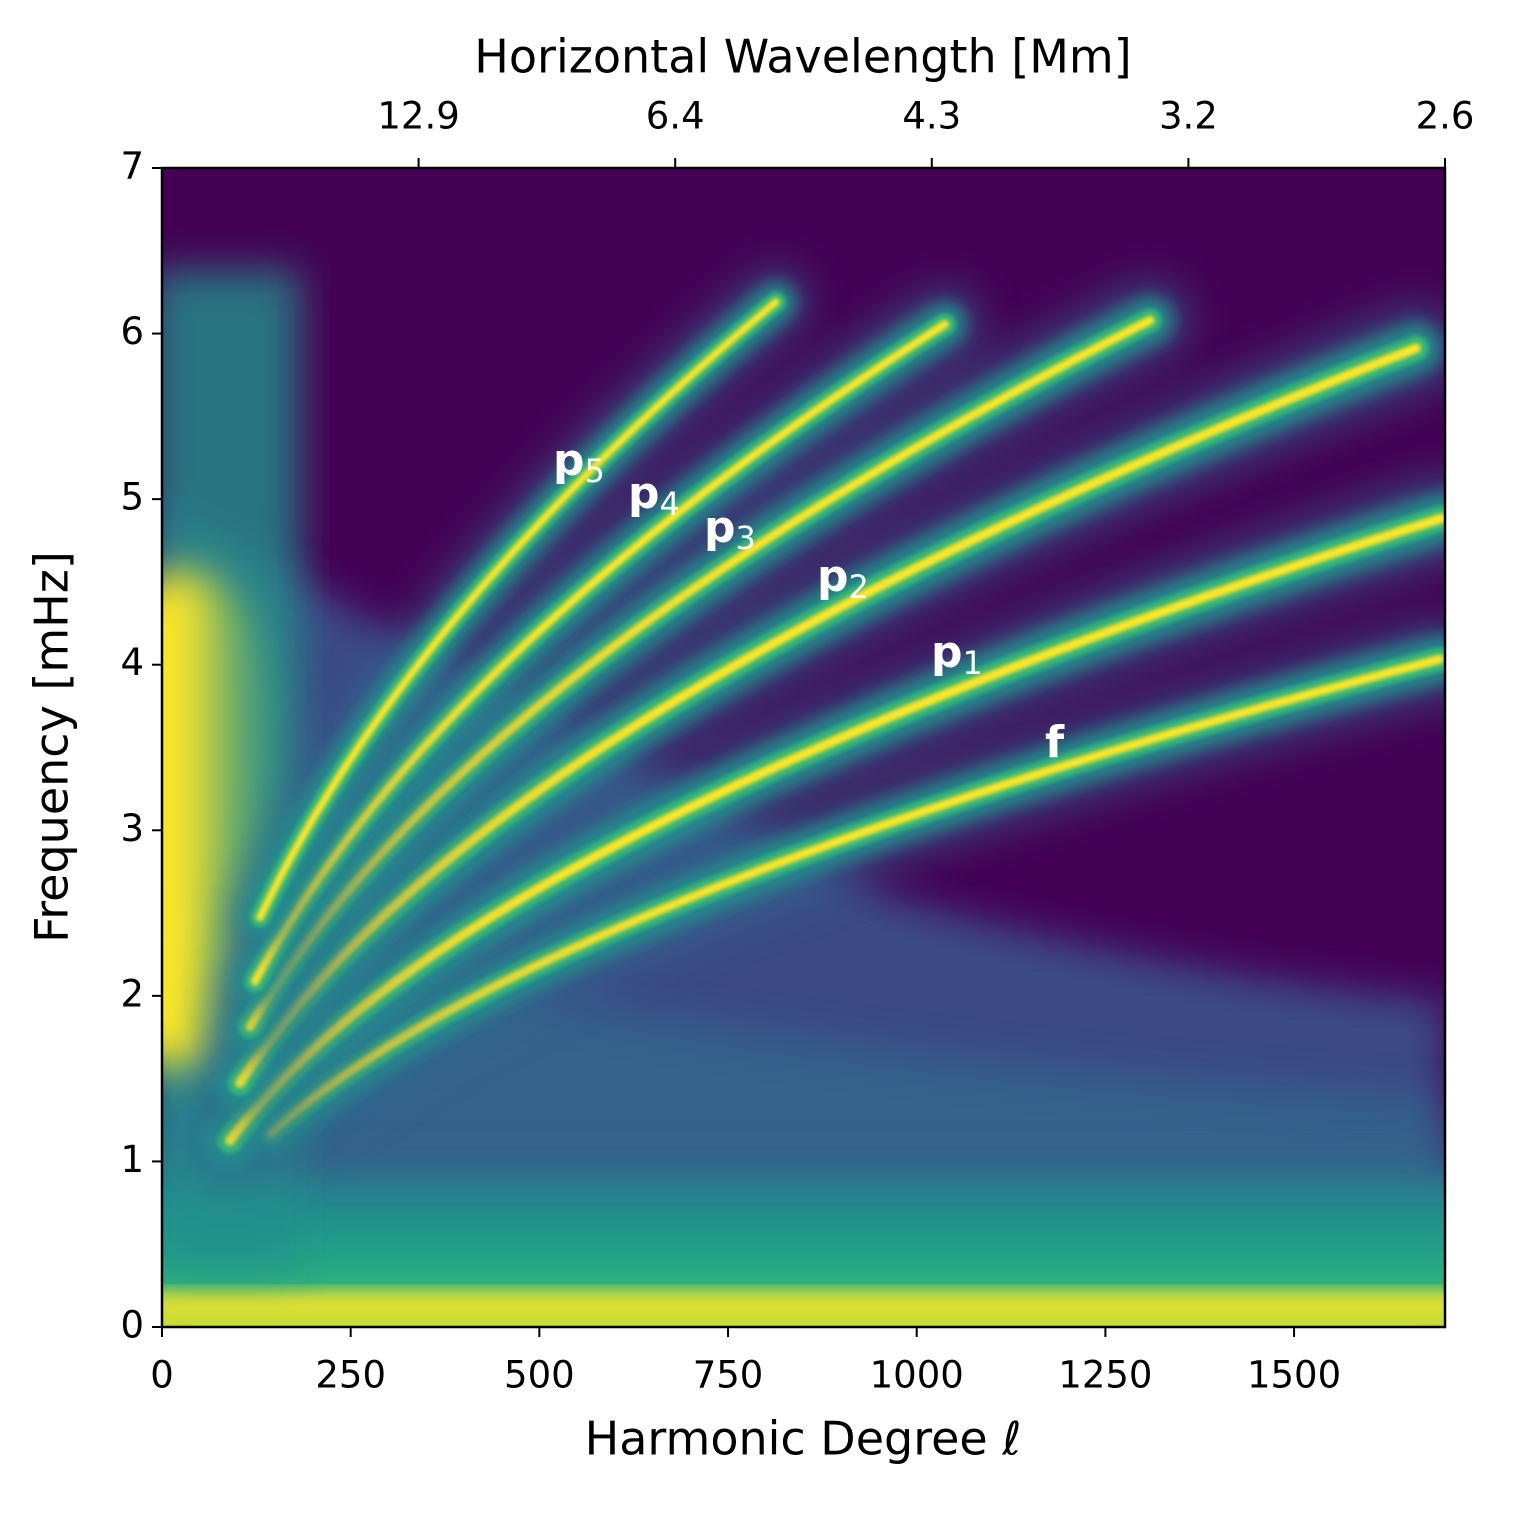 The height and width of the screenshot is (1516, 1514). I want to click on mode-subscript: 1, so click(973, 663).